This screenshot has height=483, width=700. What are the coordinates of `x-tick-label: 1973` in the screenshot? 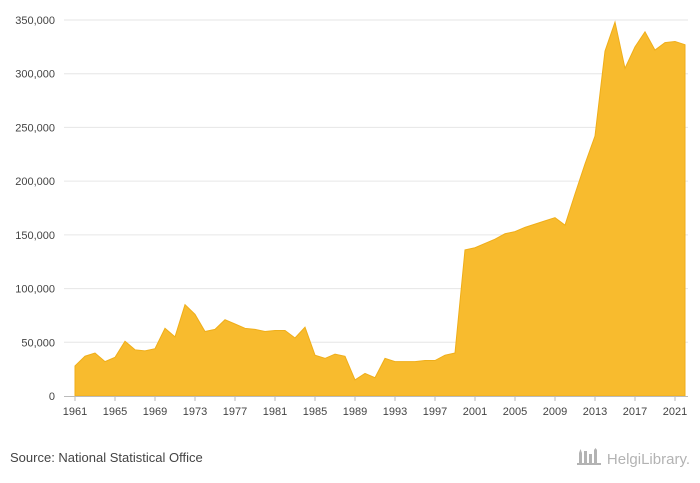 It's located at (195, 412).